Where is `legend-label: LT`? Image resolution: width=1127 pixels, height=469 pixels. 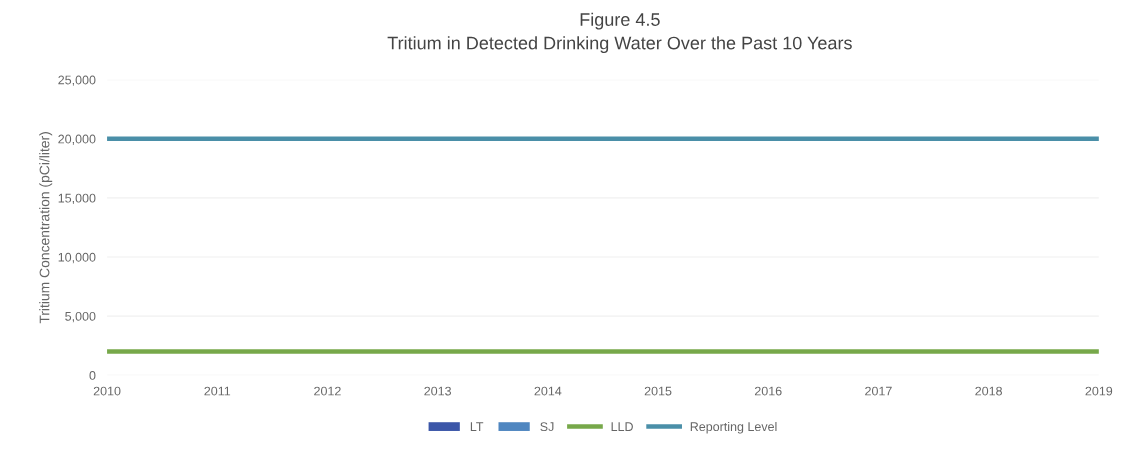
legend-label: LT is located at coordinates (477, 426).